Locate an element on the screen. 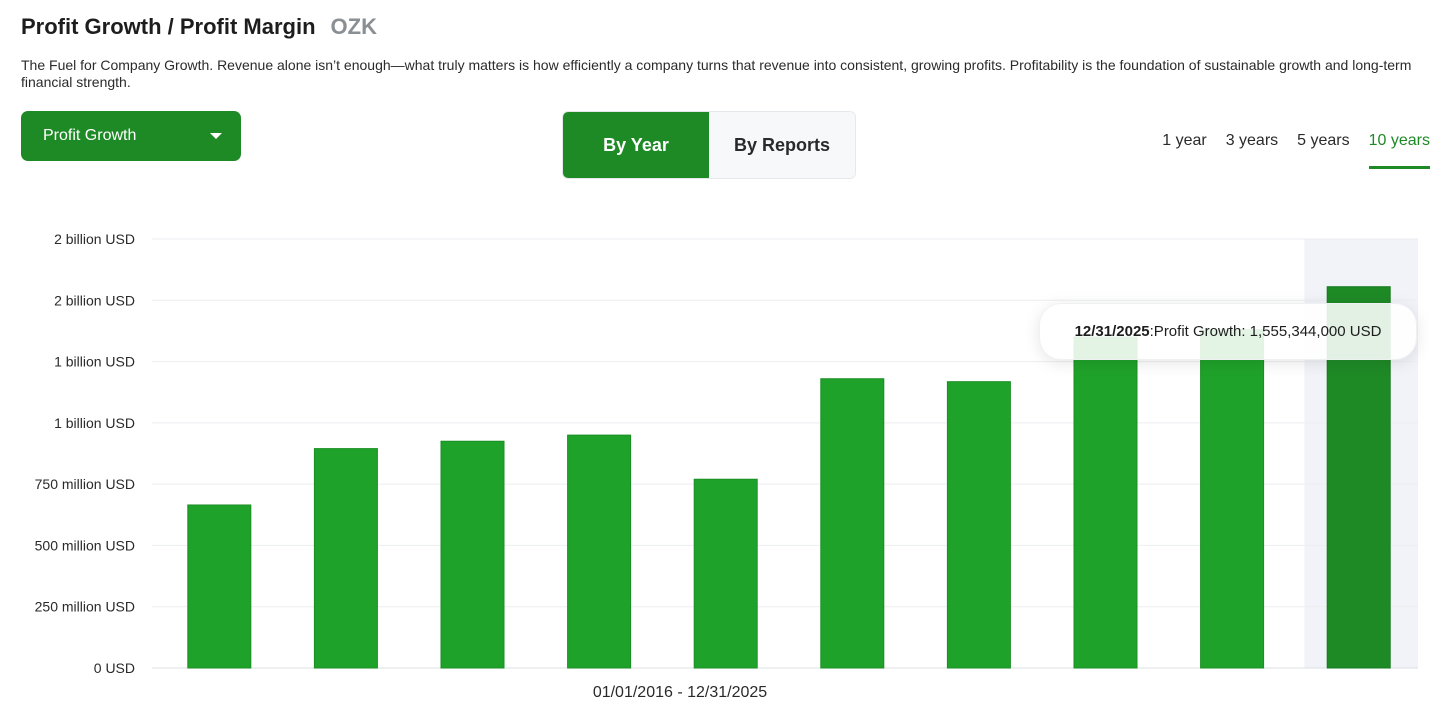 The image size is (1456, 711). tooltip-date: 12/31/2025 is located at coordinates (1112, 331).